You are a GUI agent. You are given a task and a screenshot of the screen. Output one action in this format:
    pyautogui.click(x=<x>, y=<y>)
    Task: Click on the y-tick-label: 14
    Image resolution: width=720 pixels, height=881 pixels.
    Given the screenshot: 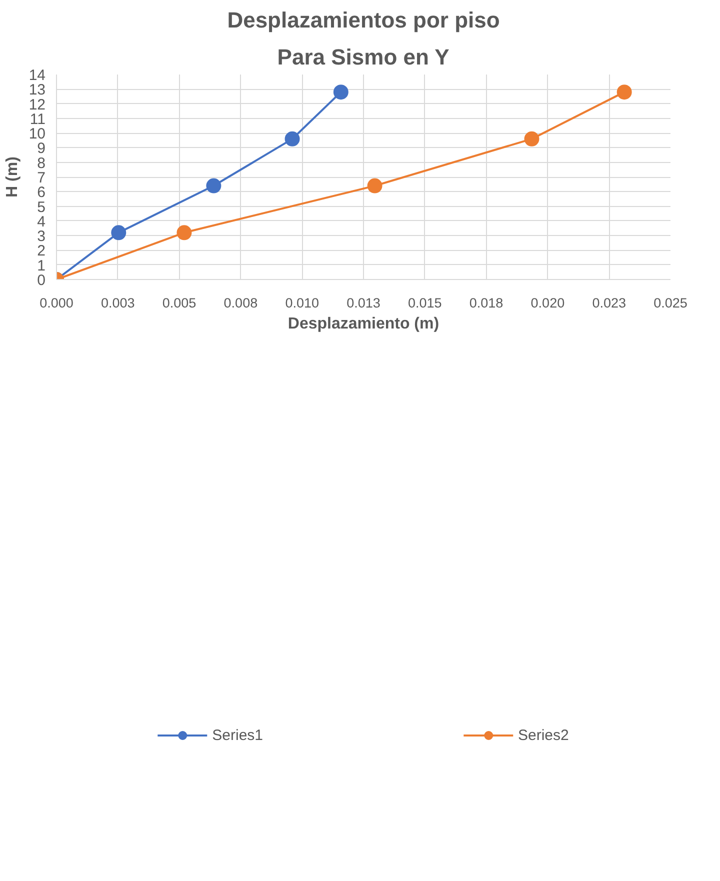 What is the action you would take?
    pyautogui.click(x=37, y=75)
    